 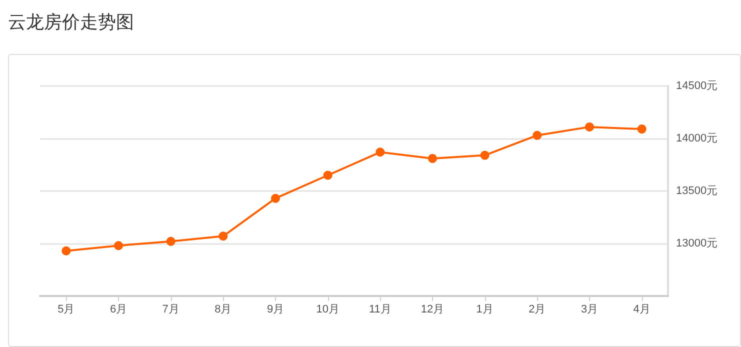 I want to click on x-tick-label: 8月, so click(x=223, y=310).